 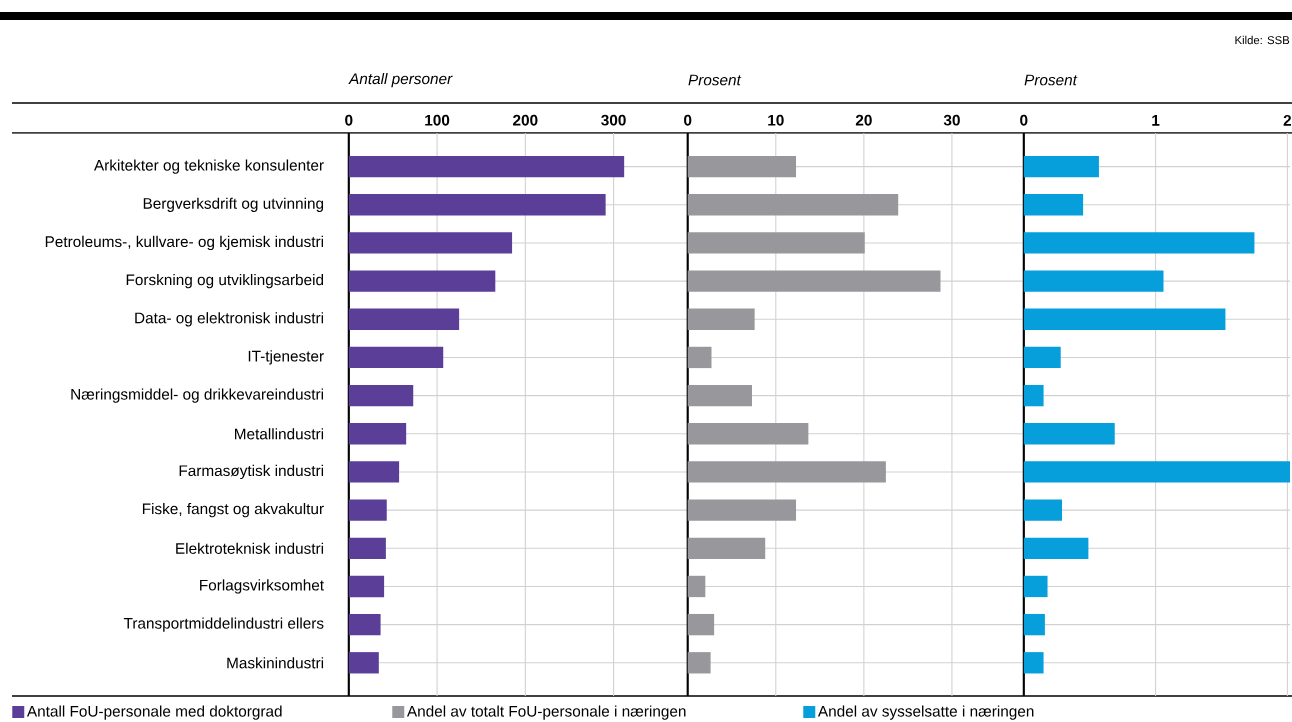 I want to click on y-tick-label: IT-tjenester, so click(x=286, y=357).